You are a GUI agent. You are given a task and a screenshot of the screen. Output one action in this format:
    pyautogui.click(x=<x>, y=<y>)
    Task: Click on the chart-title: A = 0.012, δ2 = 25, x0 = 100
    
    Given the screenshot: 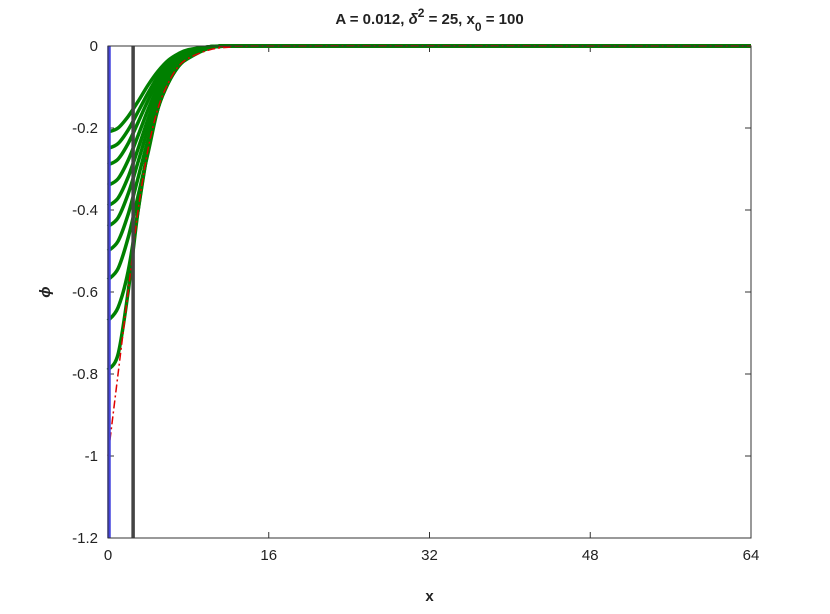 What is the action you would take?
    pyautogui.click(x=429, y=20)
    